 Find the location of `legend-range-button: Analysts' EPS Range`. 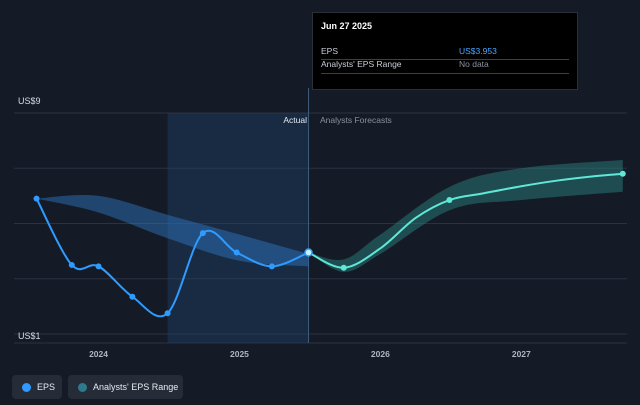

legend-range-button: Analysts' EPS Range is located at coordinates (125, 387).